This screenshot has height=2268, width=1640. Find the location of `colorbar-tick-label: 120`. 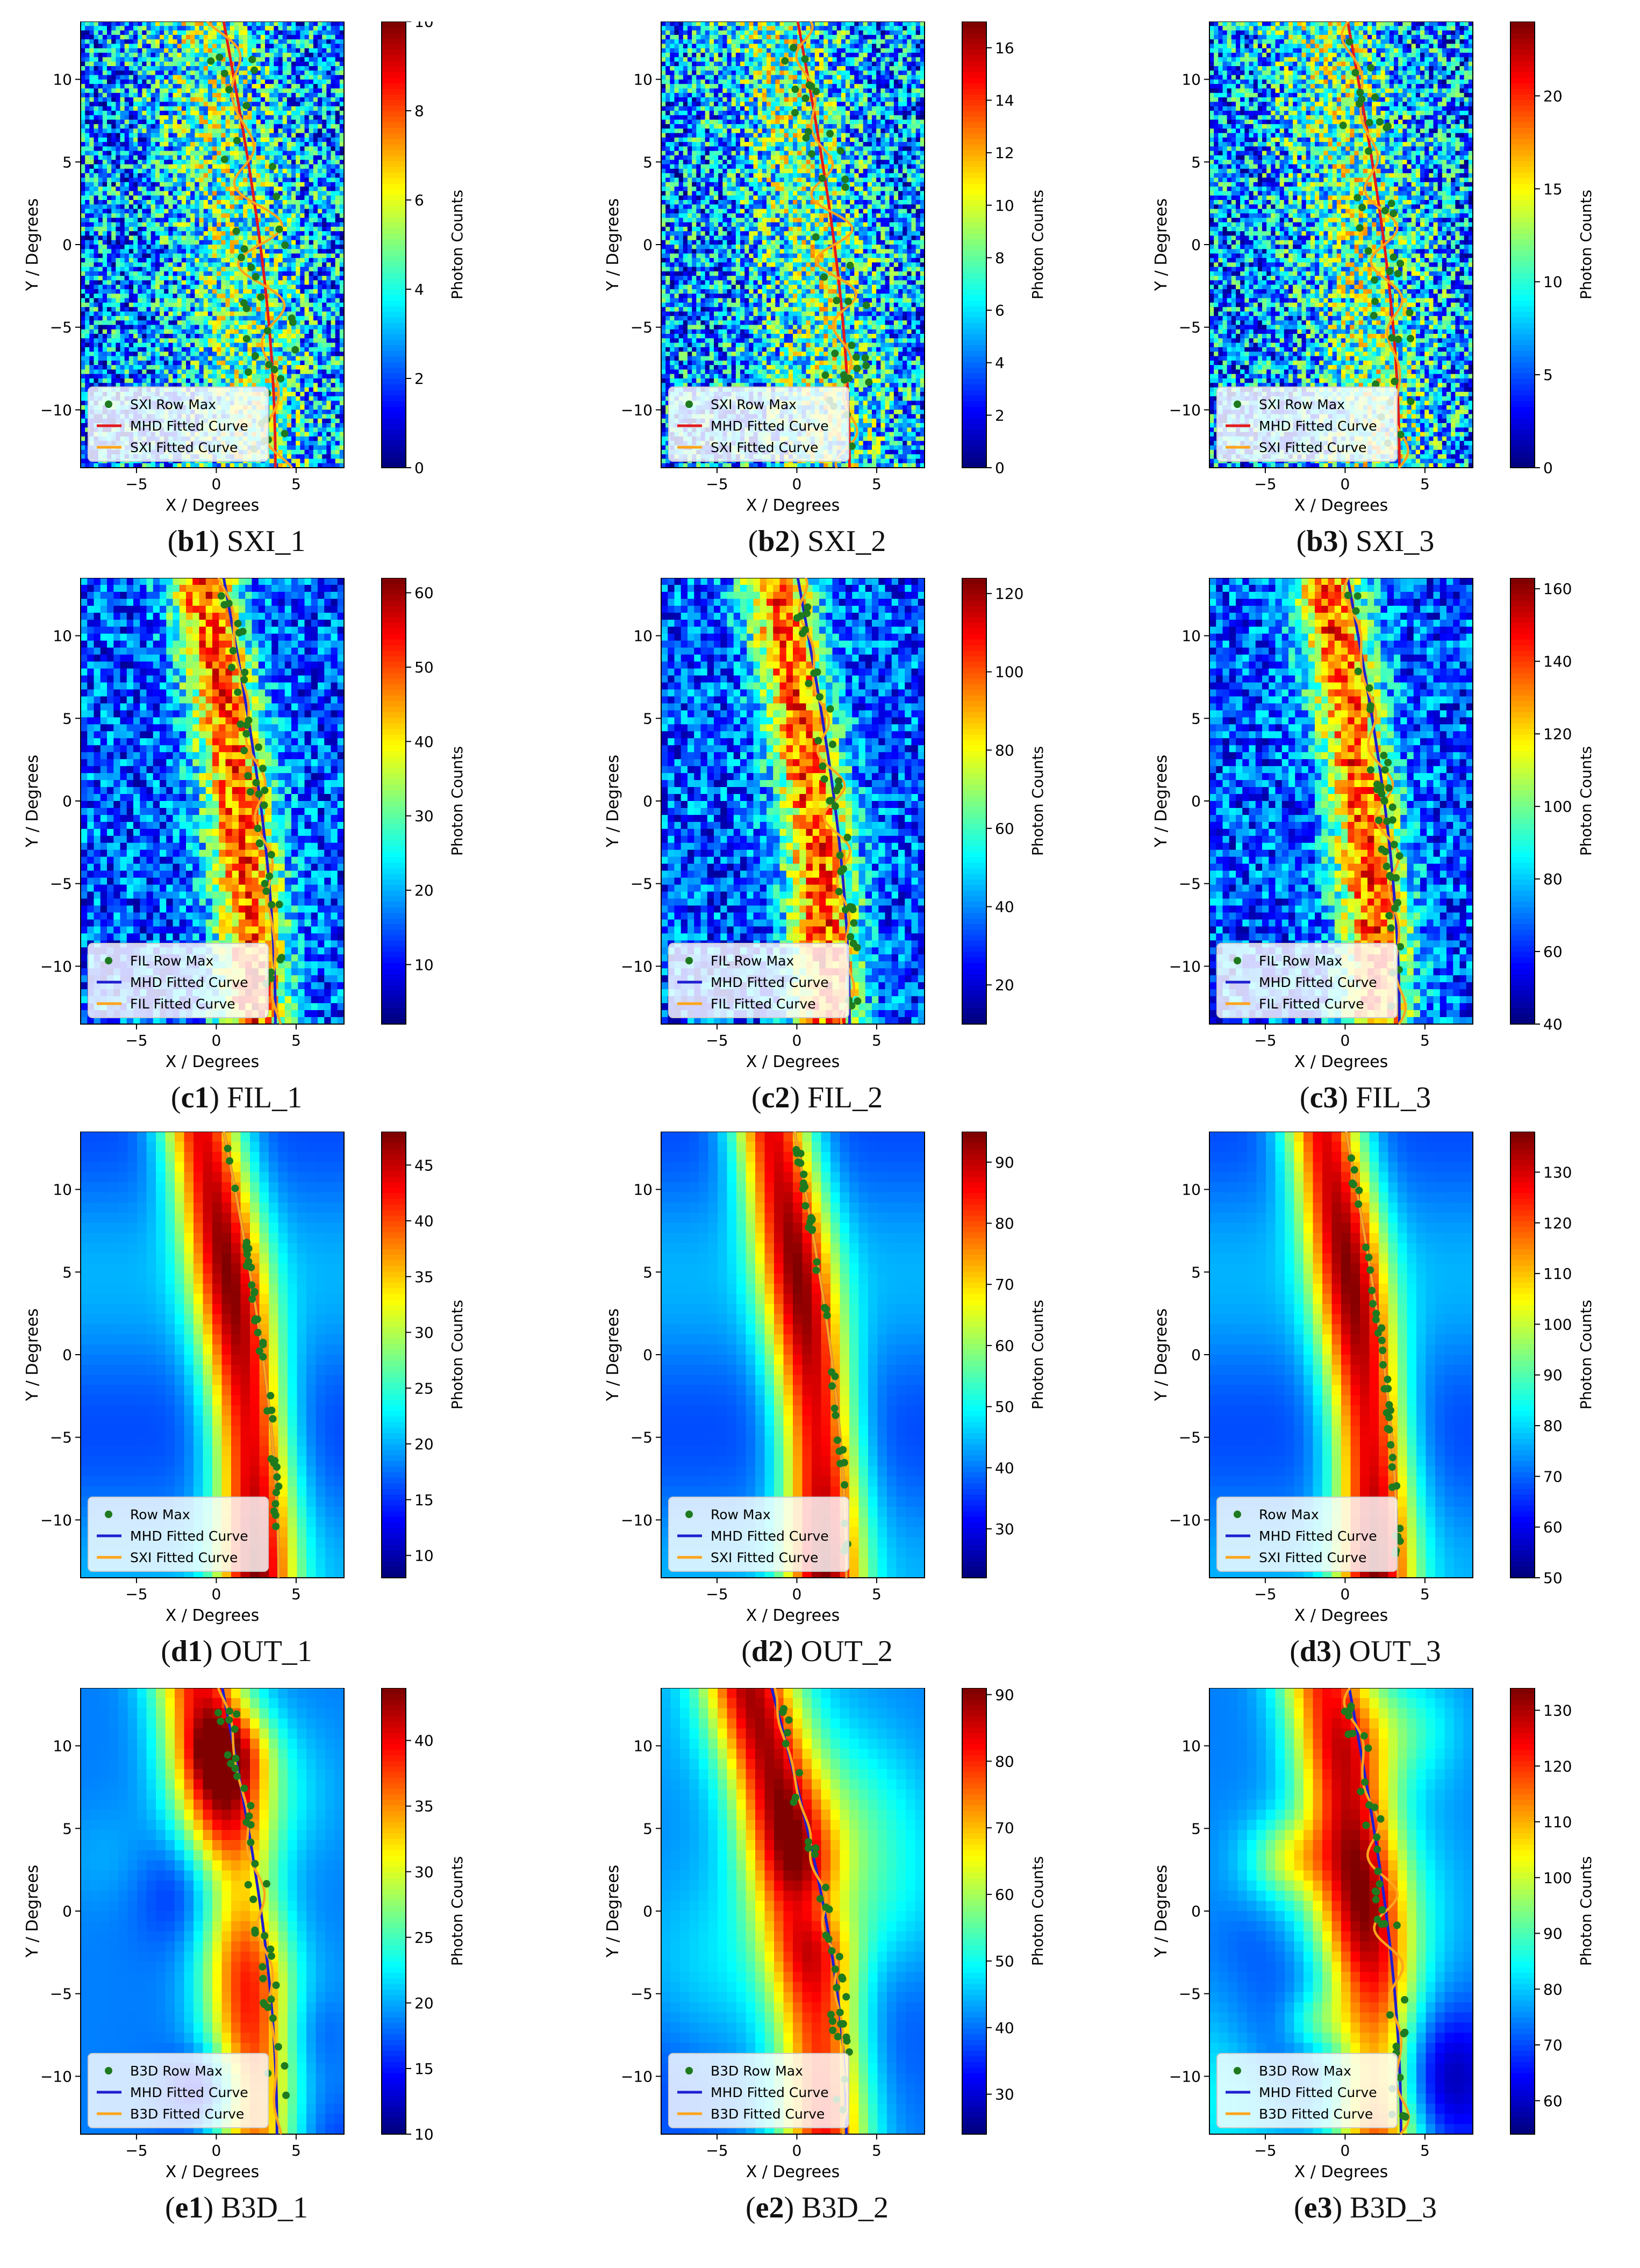

colorbar-tick-label: 120 is located at coordinates (1557, 1766).